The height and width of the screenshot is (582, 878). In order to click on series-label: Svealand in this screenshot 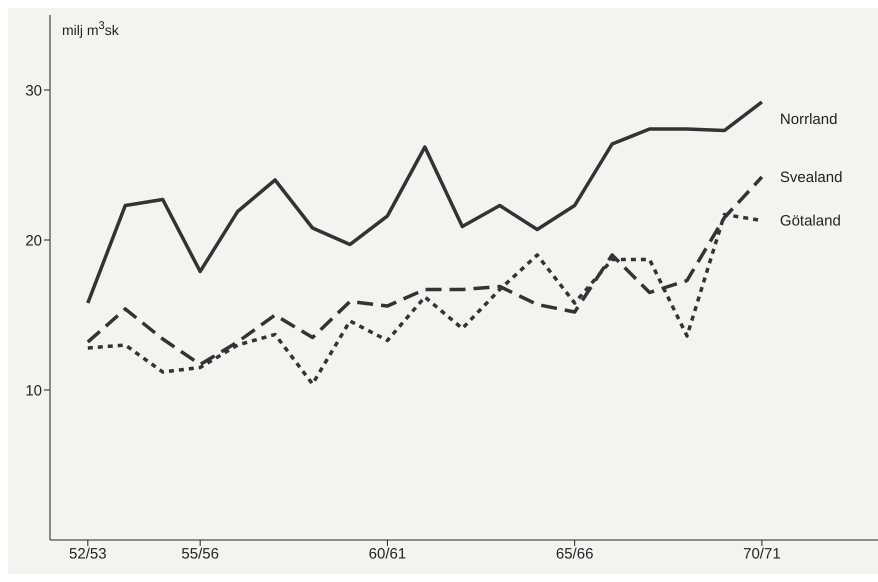, I will do `click(811, 177)`.